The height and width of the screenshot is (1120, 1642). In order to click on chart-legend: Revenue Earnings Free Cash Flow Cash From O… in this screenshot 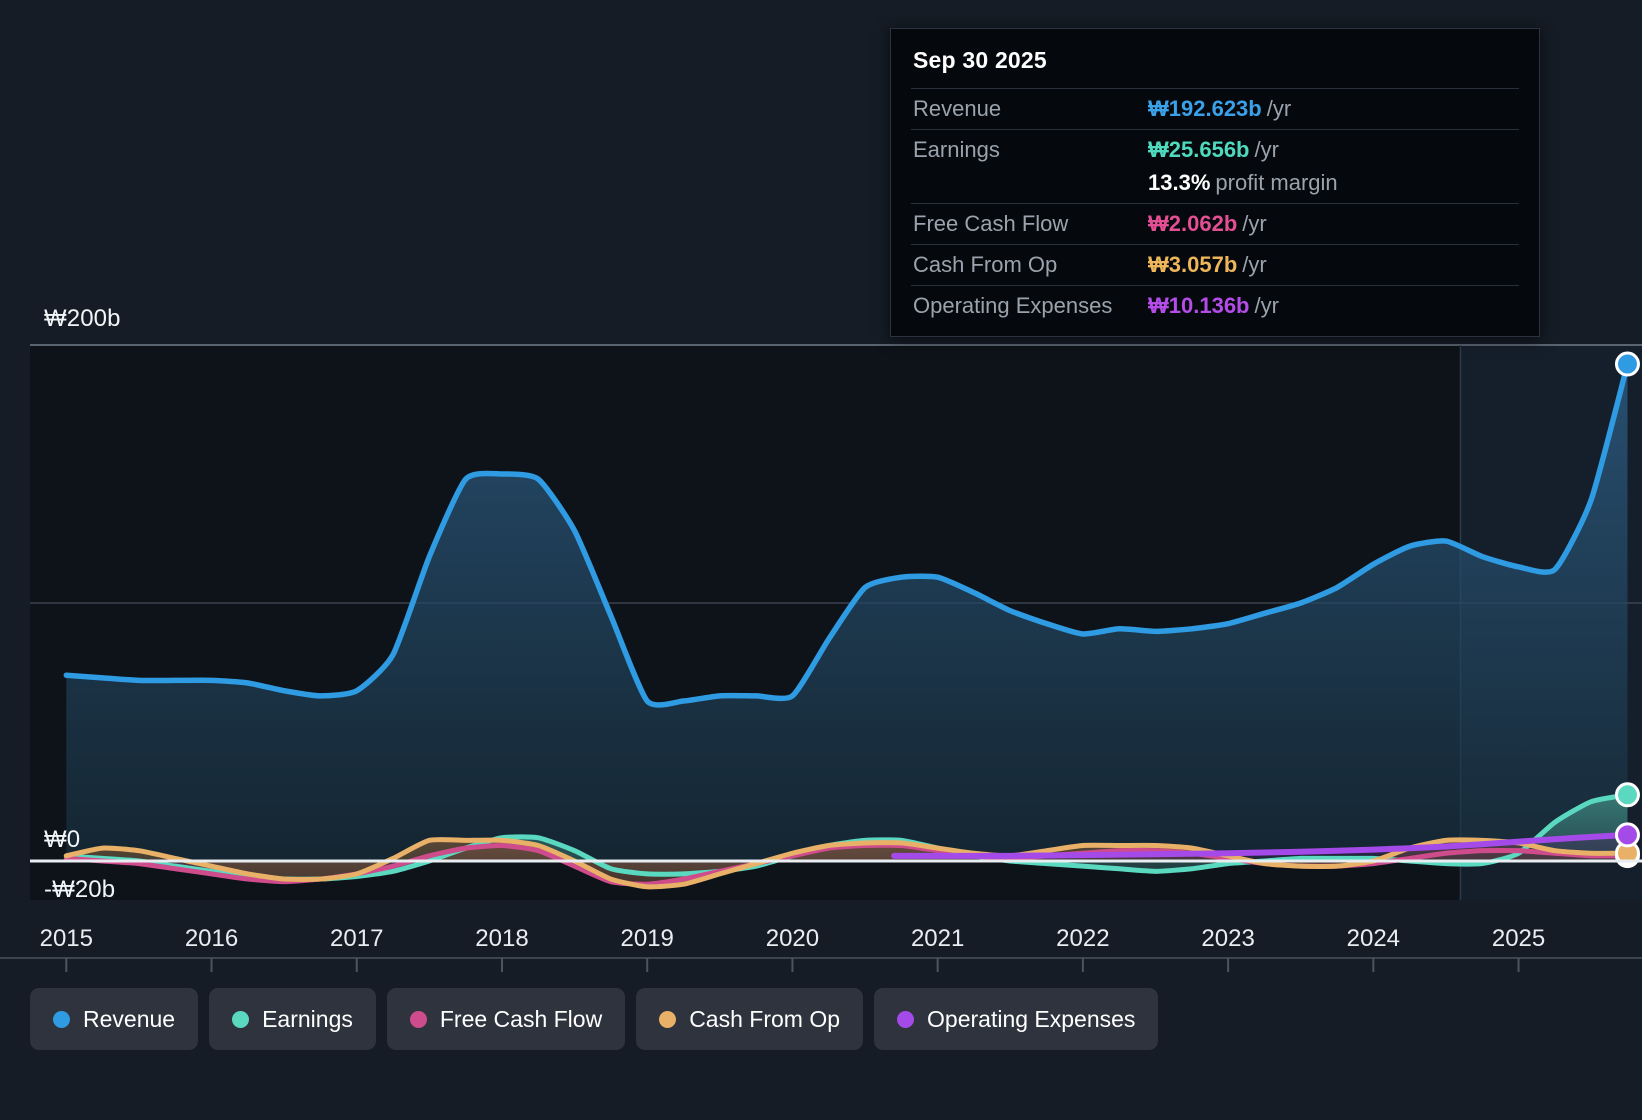, I will do `click(594, 1019)`.